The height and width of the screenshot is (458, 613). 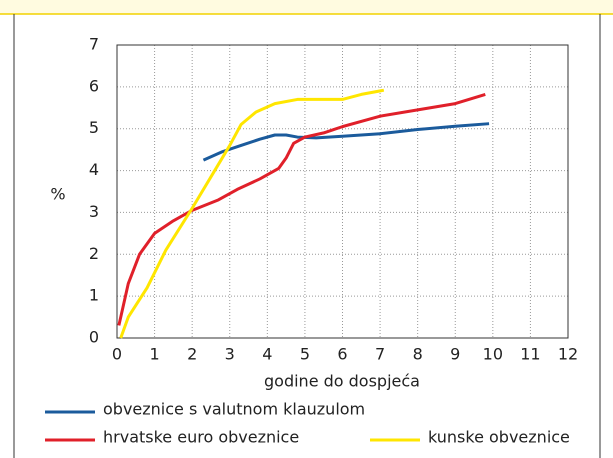 I want to click on x-tick-label: 3, so click(x=230, y=354).